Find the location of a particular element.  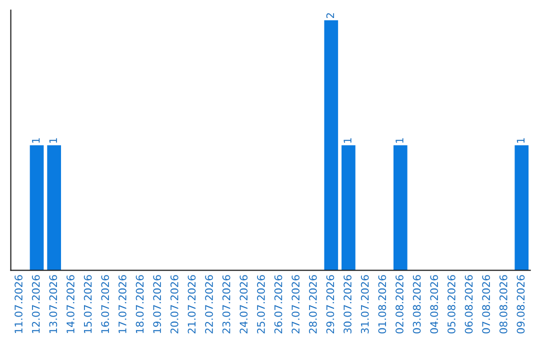

x-tick-label: 15.07.2026 is located at coordinates (88, 304).